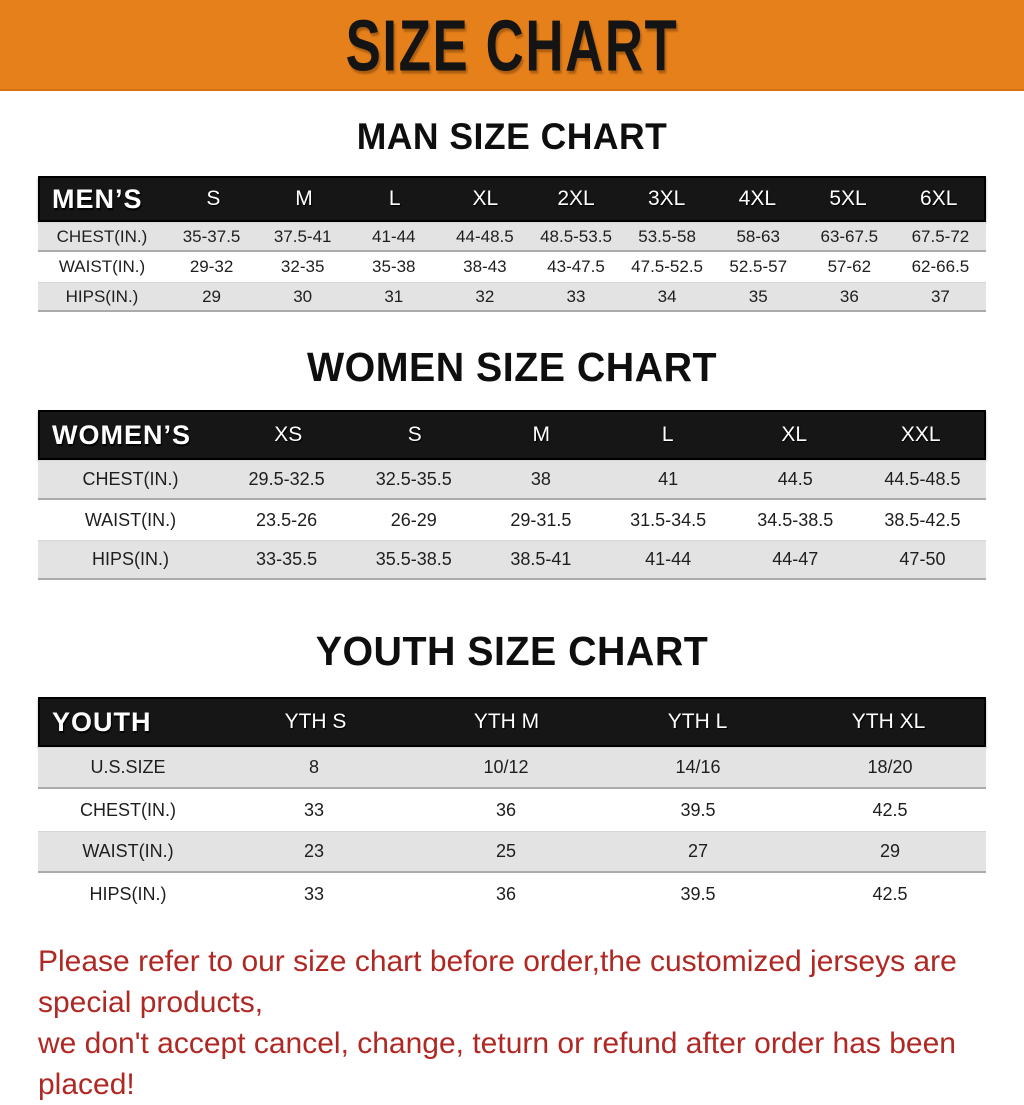 This screenshot has height=1105, width=1024. Describe the element at coordinates (940, 266) in the screenshot. I see `measurement-cell: 62-66.5` at that location.